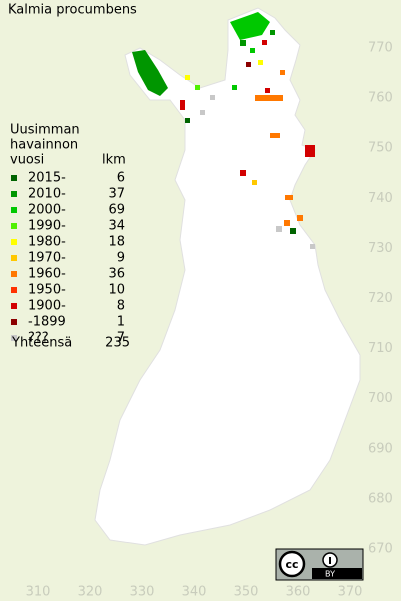 This screenshot has width=401, height=601. What do you see at coordinates (116, 210) in the screenshot?
I see `legend-count: 69` at bounding box center [116, 210].